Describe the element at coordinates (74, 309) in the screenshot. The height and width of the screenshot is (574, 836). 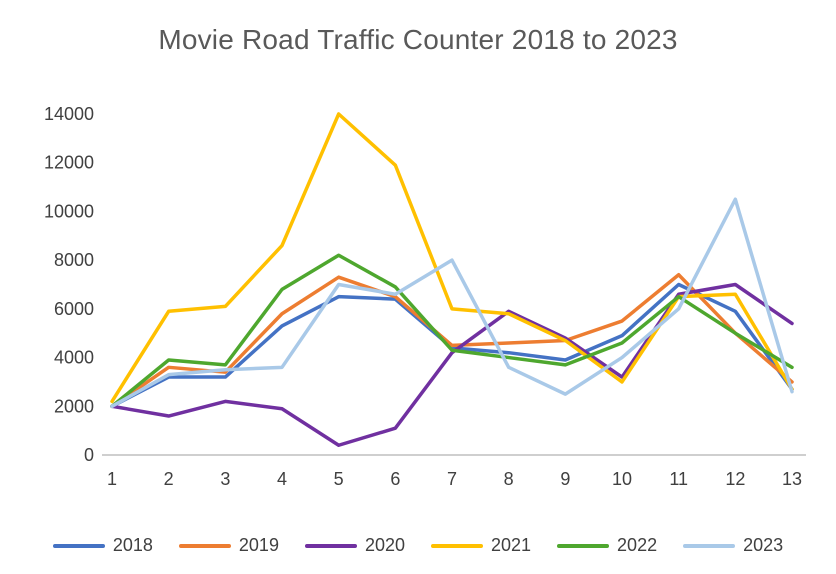
I see `y-axis-tick-label: 6000` at that location.